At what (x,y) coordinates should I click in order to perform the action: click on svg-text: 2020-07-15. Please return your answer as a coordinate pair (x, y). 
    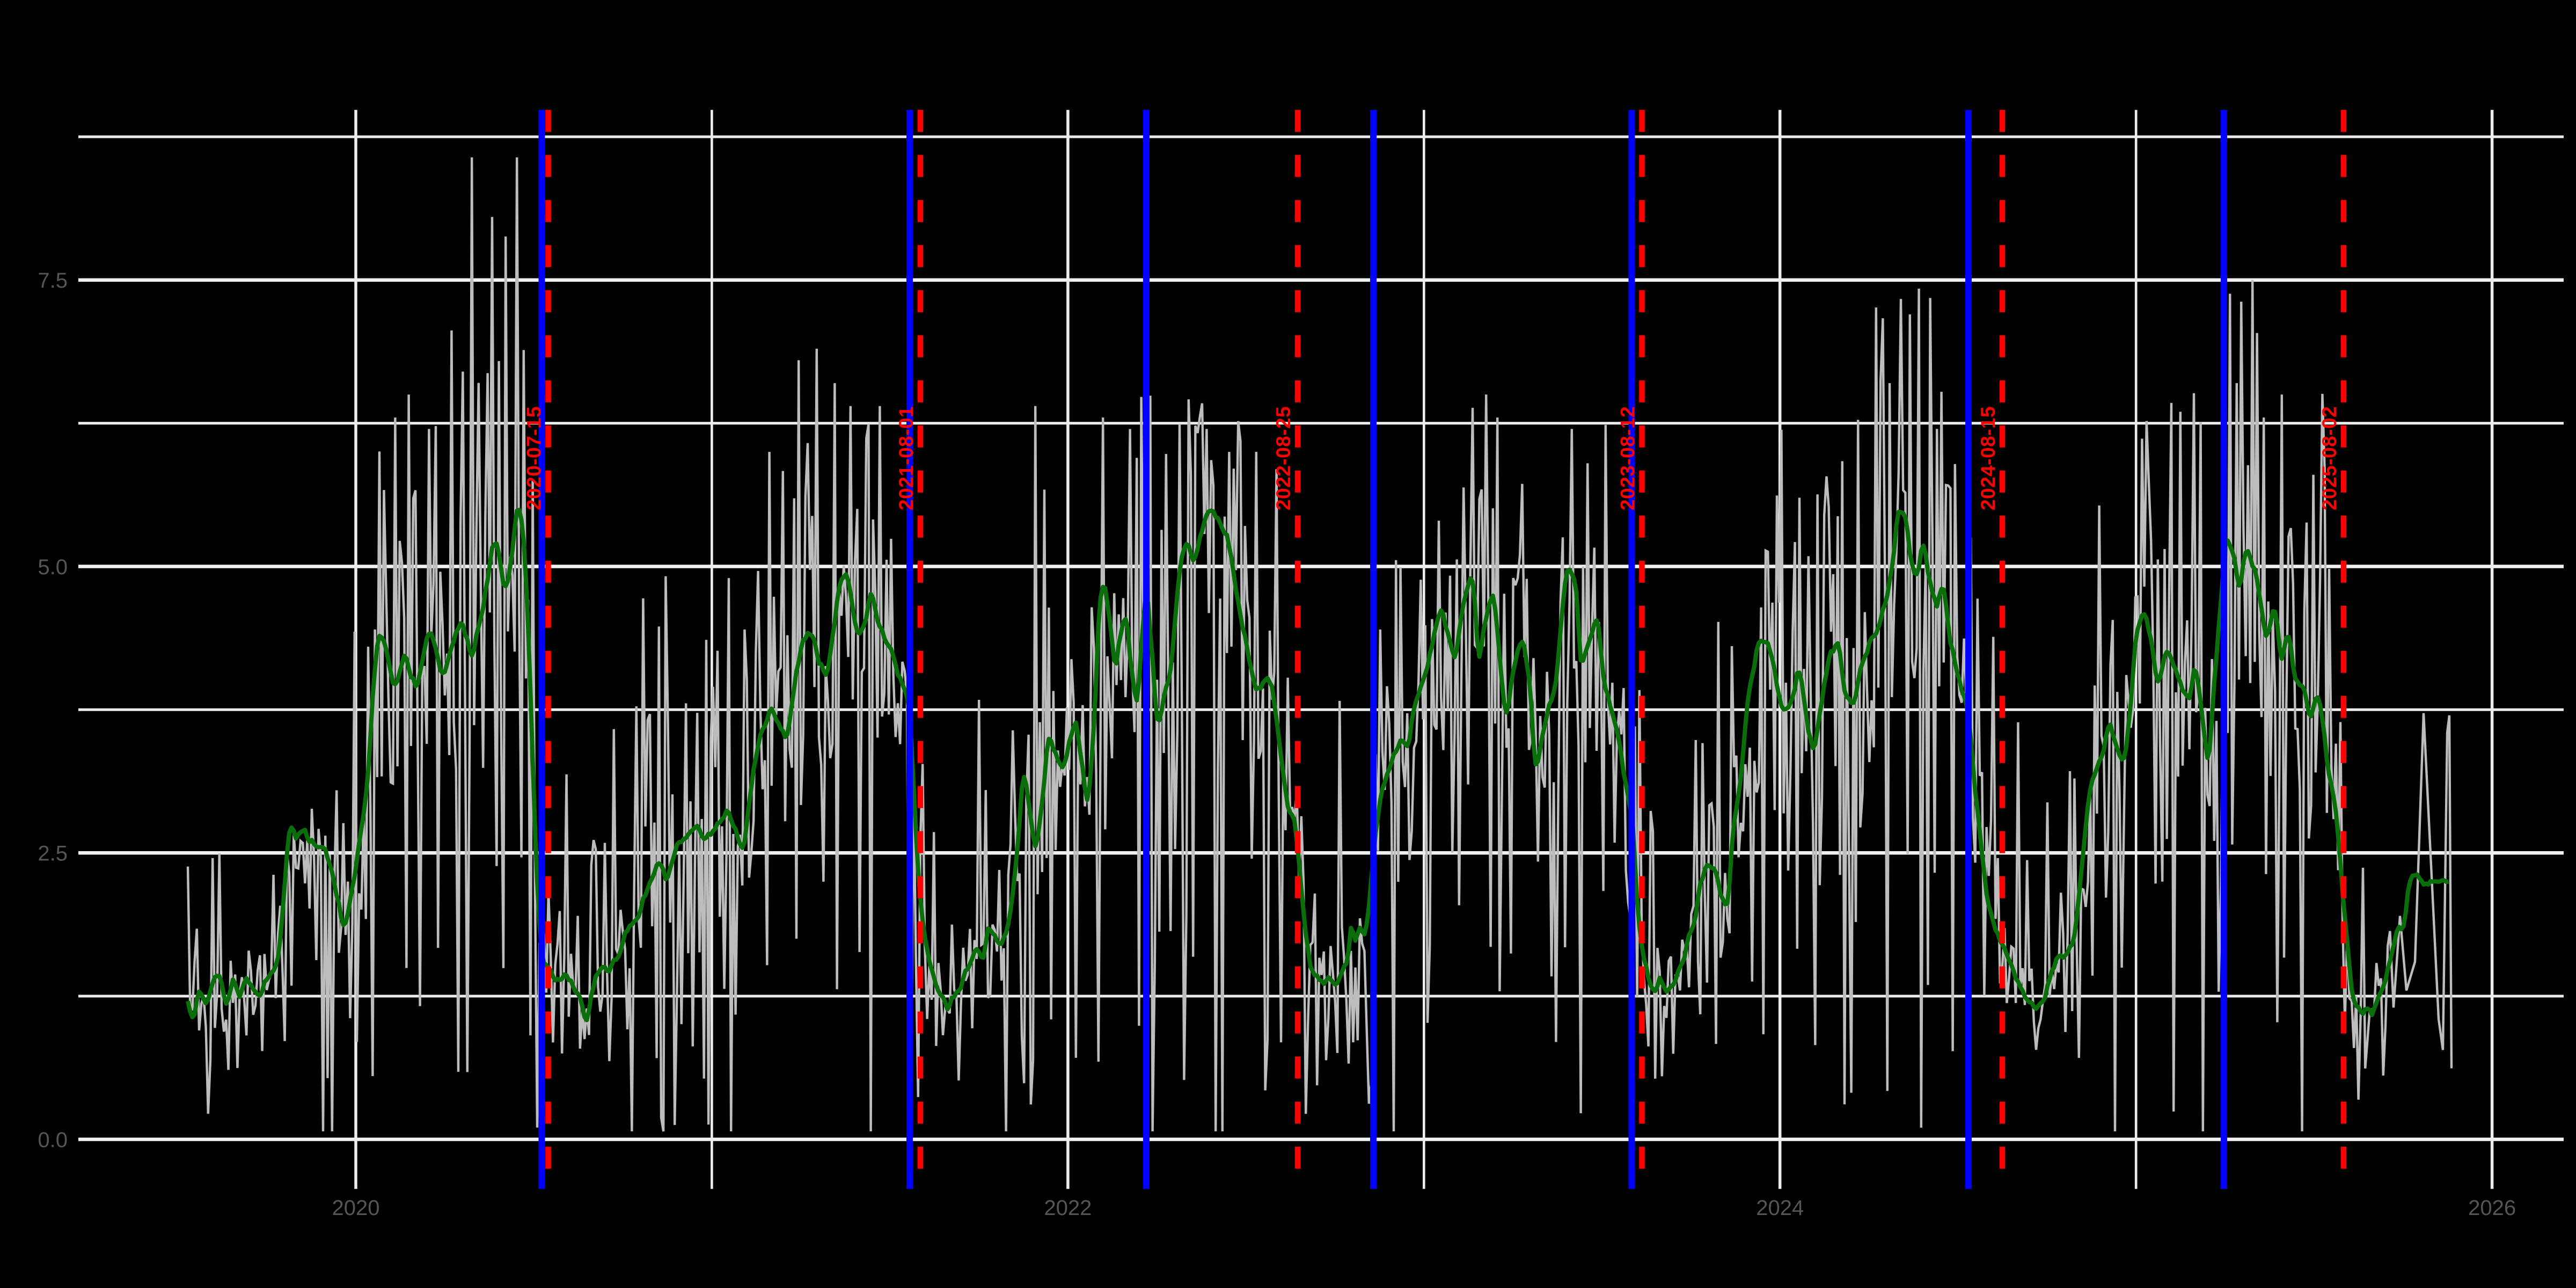
    Looking at the image, I should click on (534, 458).